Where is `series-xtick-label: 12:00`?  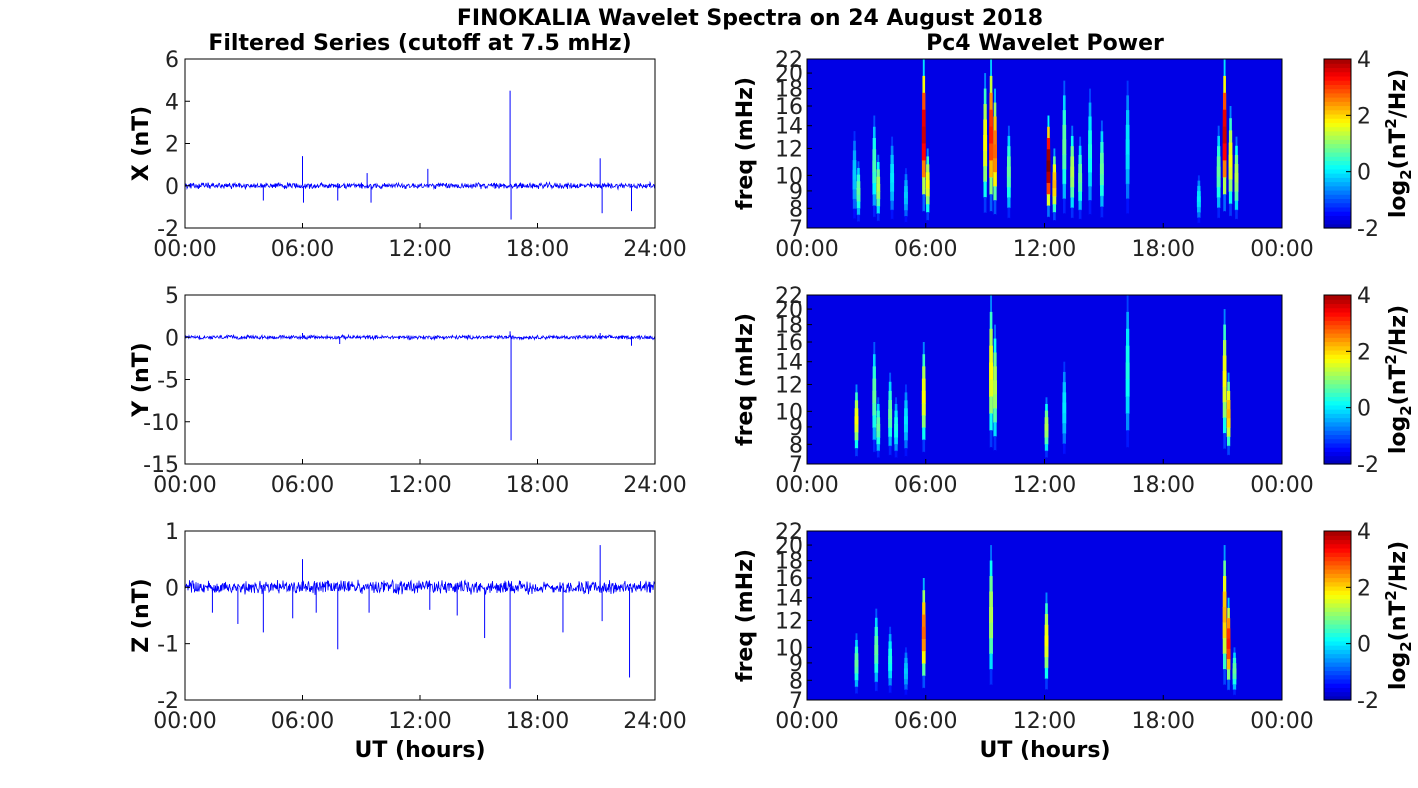
series-xtick-label: 12:00 is located at coordinates (419, 721).